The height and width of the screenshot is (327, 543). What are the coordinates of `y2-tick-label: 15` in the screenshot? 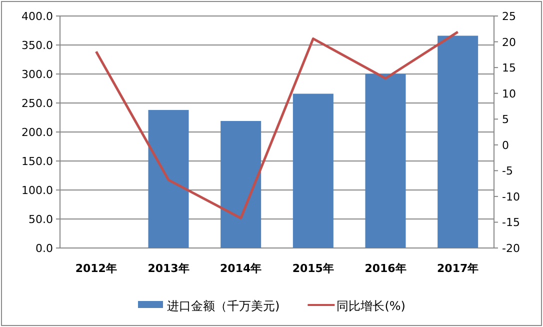 It's located at (509, 68).